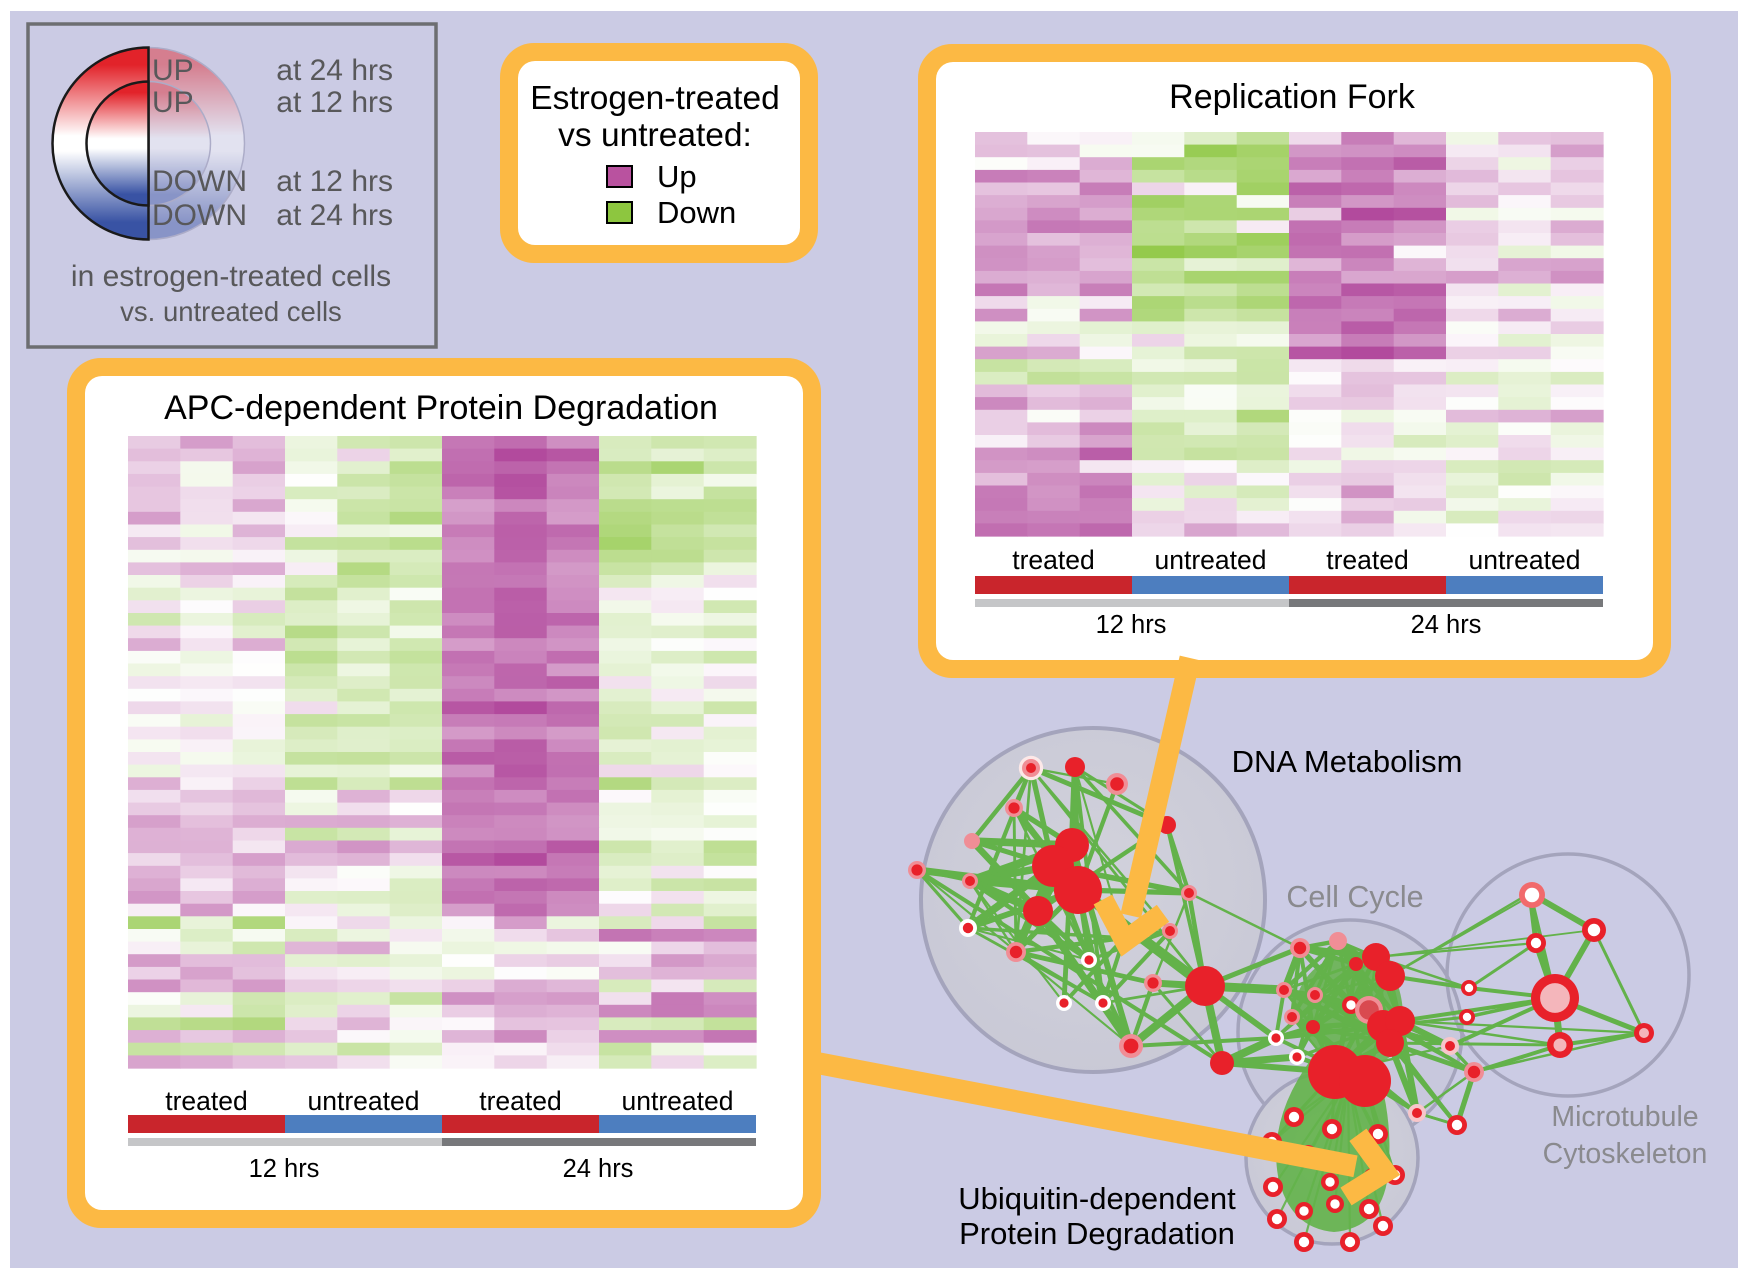 The height and width of the screenshot is (1284, 1750). I want to click on svg-text: Microtubule, so click(1624, 1117).